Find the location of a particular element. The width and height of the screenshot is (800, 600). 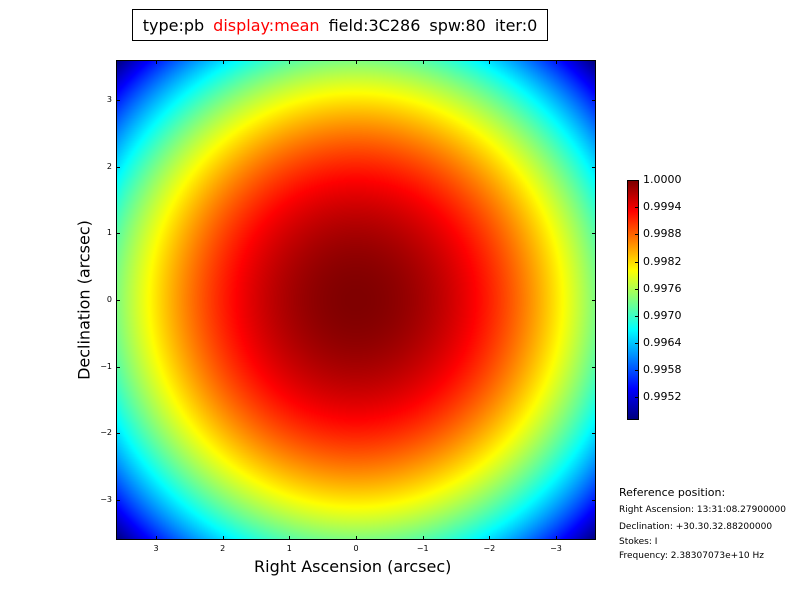

y-tick-label: 3 is located at coordinates (109, 99).